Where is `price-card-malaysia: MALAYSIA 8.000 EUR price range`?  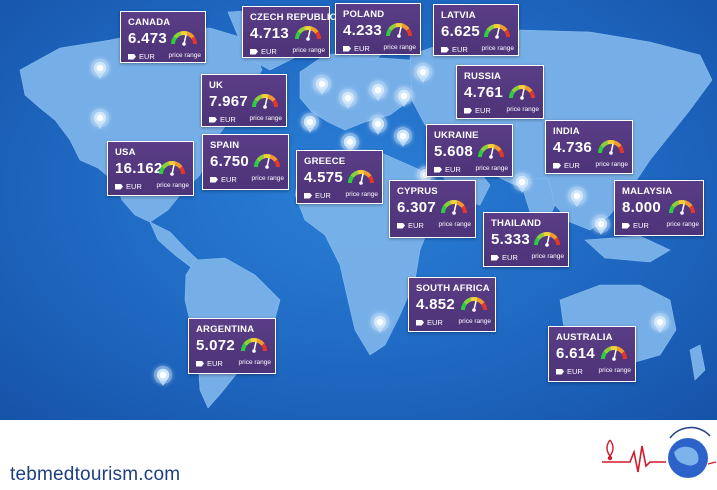
price-card-malaysia: MALAYSIA 8.000 EUR price range is located at coordinates (659, 208).